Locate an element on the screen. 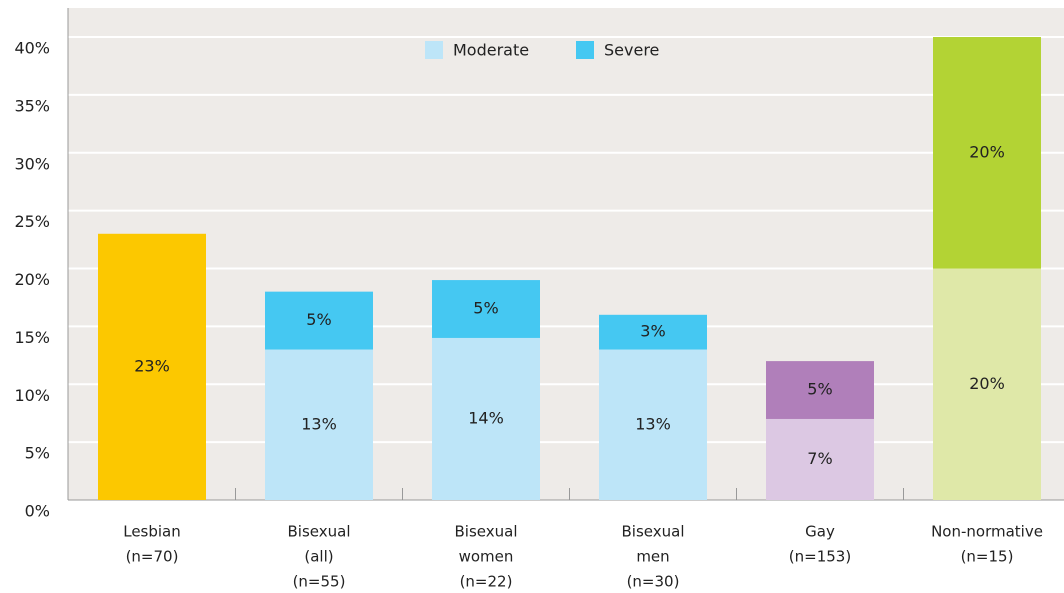  y-tick-label: 20% is located at coordinates (32, 279).